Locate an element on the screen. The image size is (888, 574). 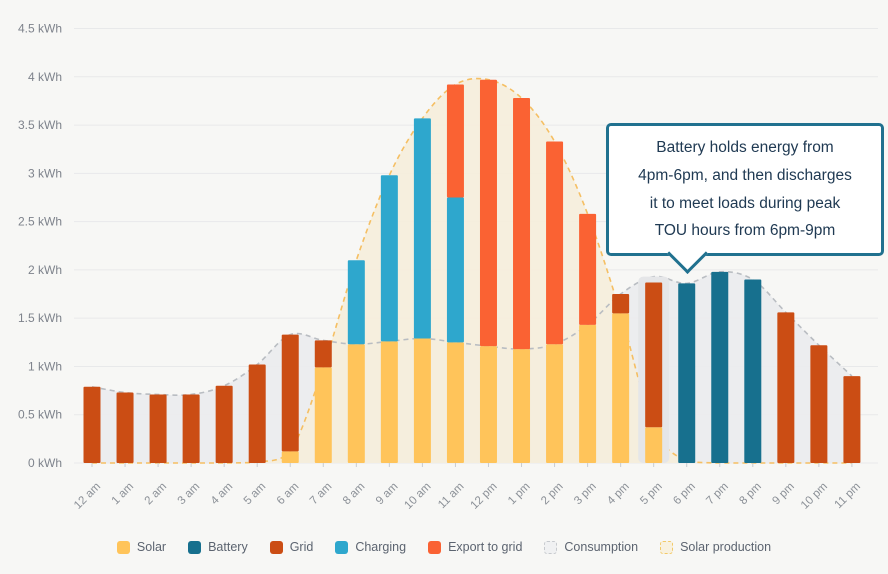
bar-segment-battery-7pm is located at coordinates (720, 367).